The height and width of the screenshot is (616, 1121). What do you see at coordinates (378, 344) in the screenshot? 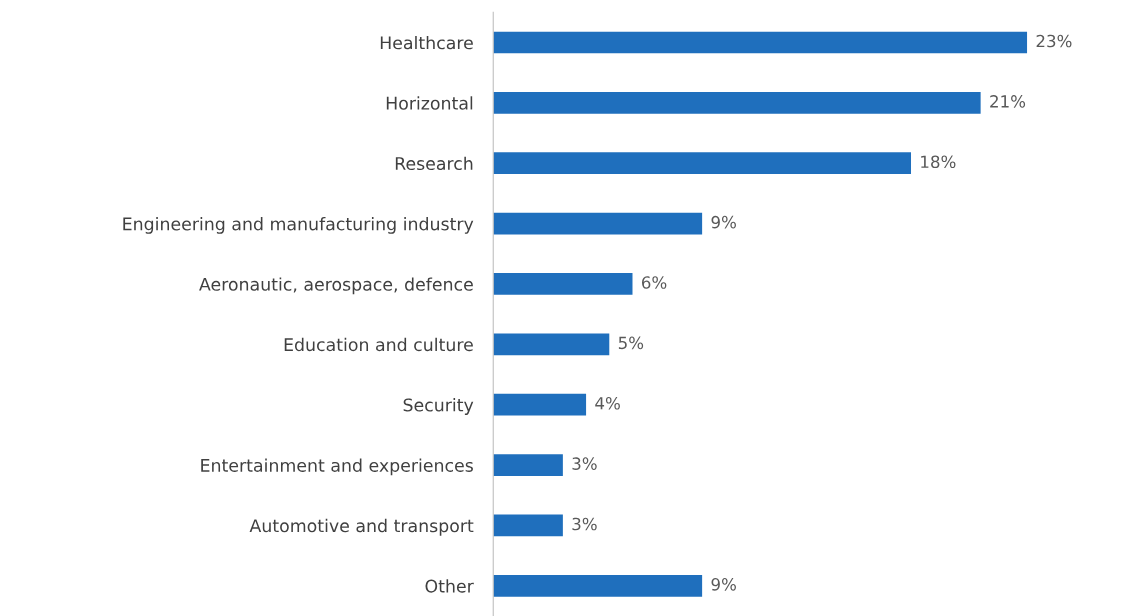
I see `y-tick-label: Education and culture` at bounding box center [378, 344].